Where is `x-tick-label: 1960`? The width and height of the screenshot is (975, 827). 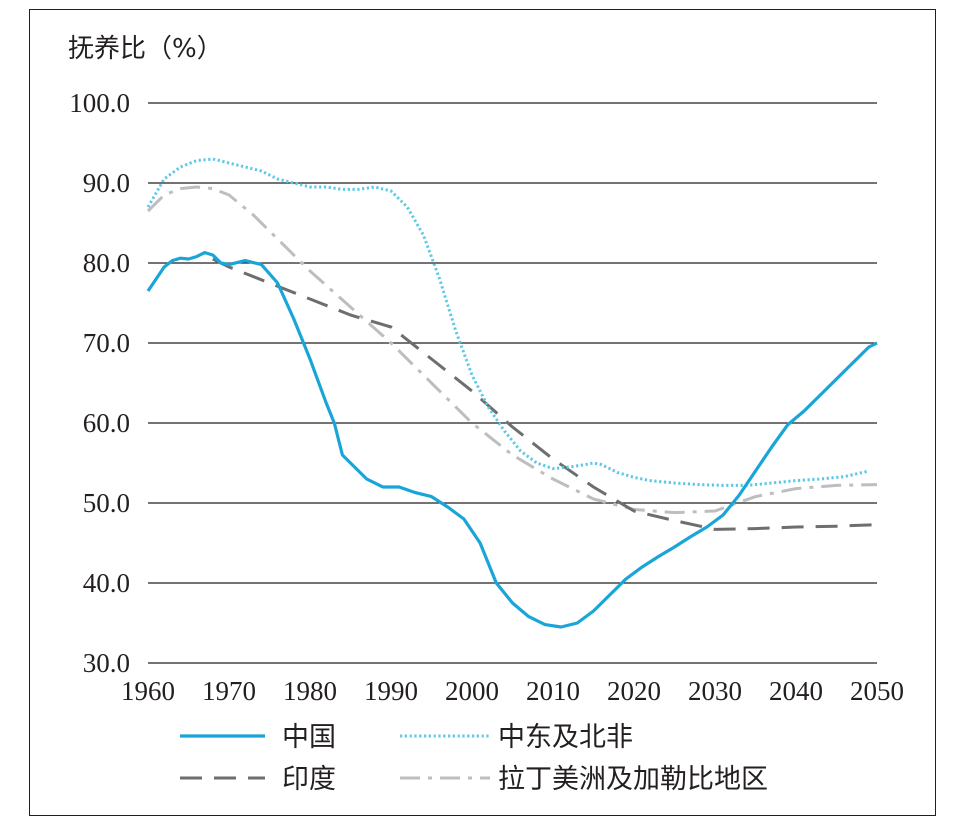
x-tick-label: 1960 is located at coordinates (148, 691).